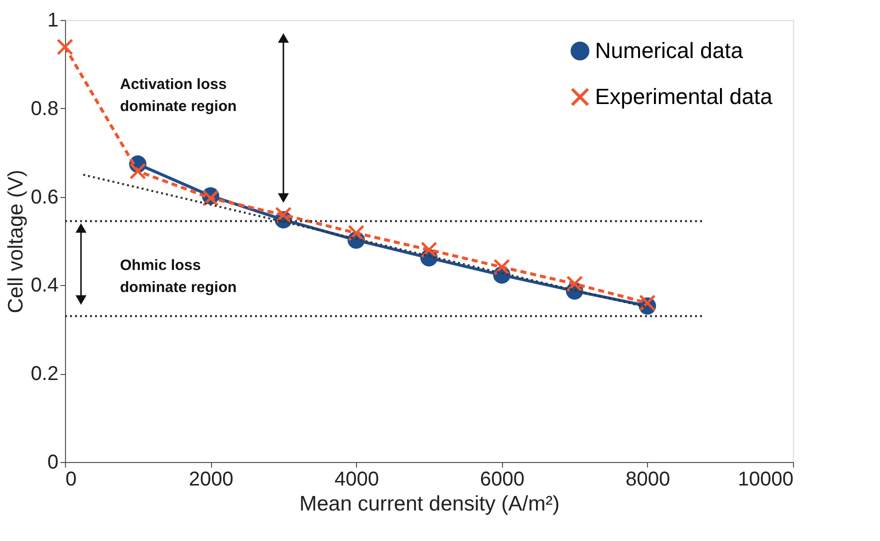  What do you see at coordinates (52, 21) in the screenshot?
I see `y-tick-label: 1` at bounding box center [52, 21].